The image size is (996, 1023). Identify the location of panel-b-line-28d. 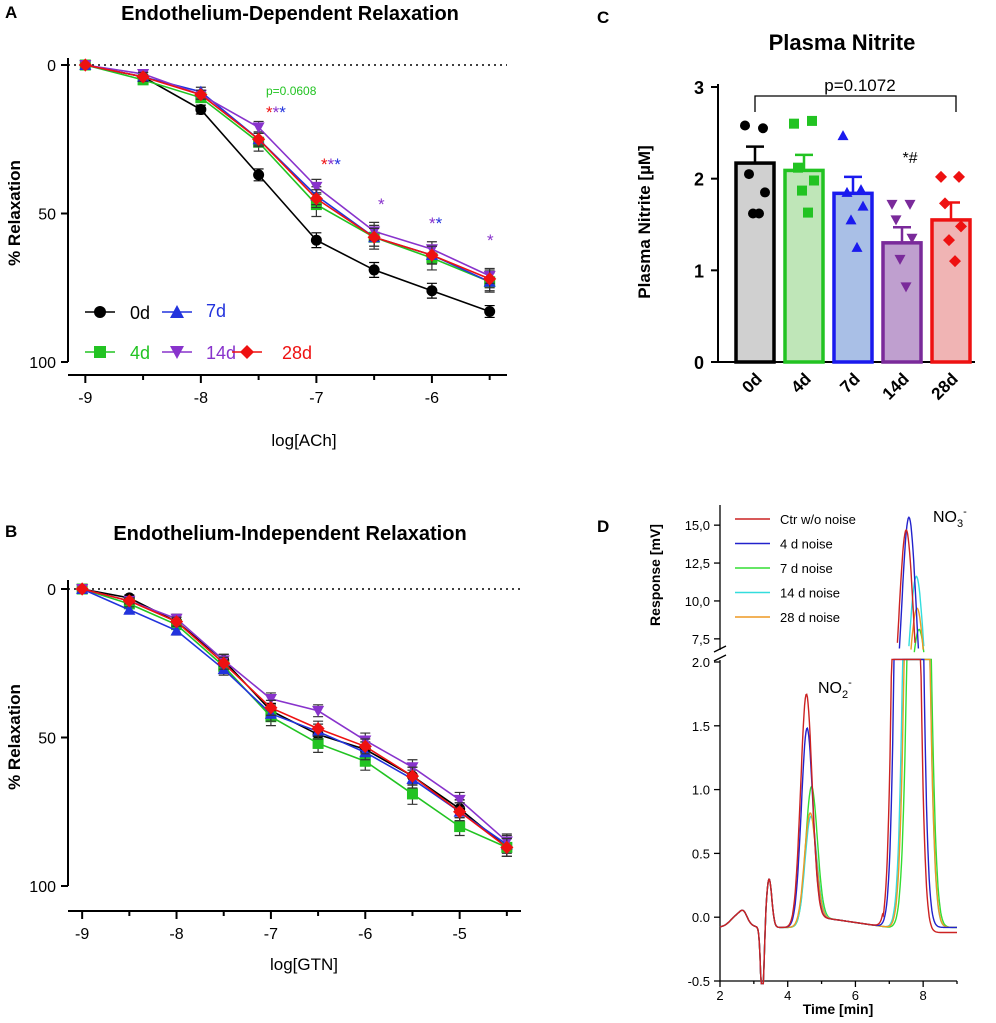
(294, 718).